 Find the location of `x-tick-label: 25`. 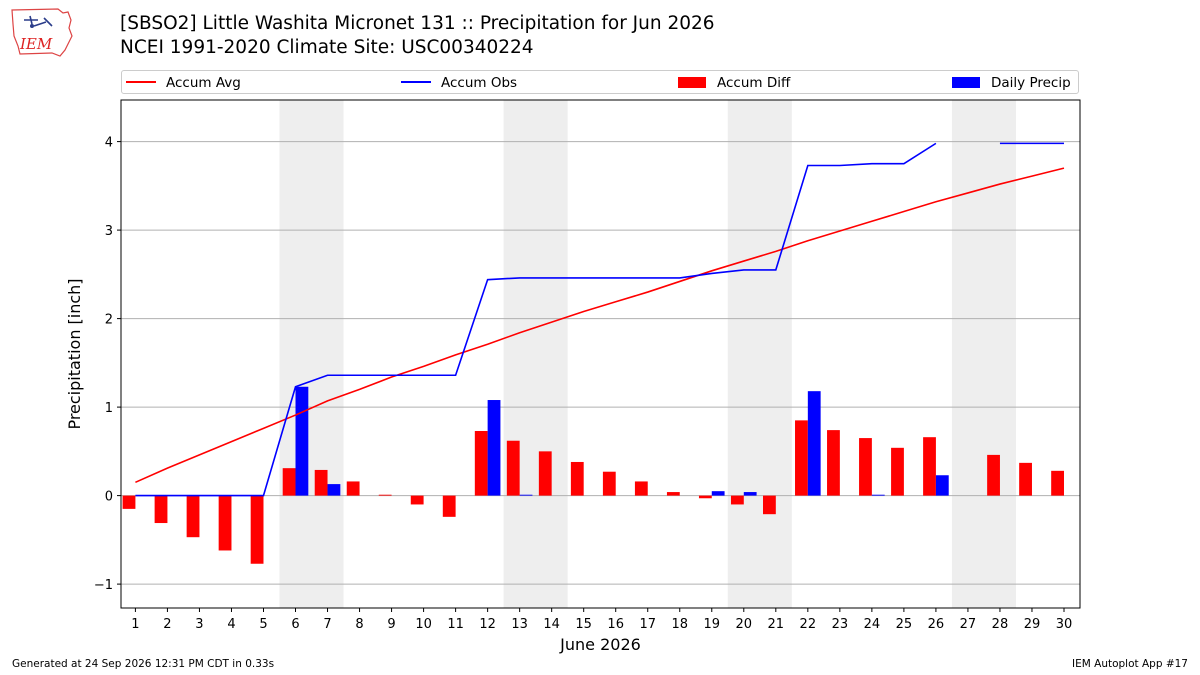

x-tick-label: 25 is located at coordinates (904, 624).